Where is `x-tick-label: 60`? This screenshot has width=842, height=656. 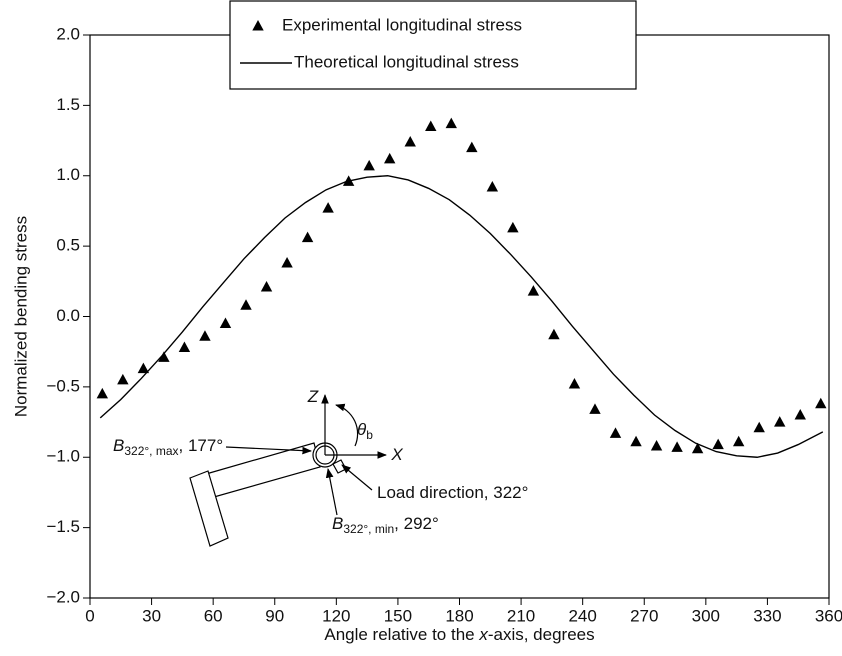
x-tick-label: 60 is located at coordinates (213, 615).